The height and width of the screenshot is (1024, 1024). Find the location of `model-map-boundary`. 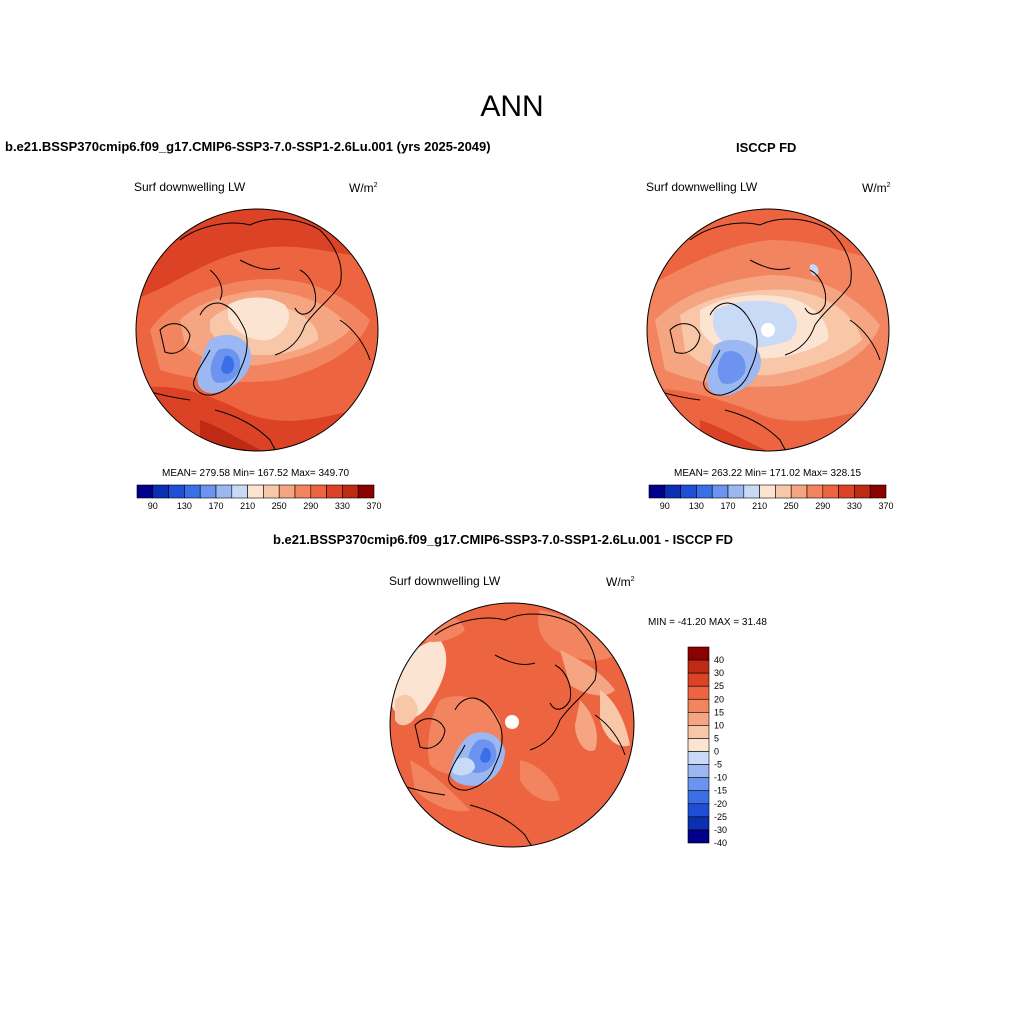

model-map-boundary is located at coordinates (257, 330).